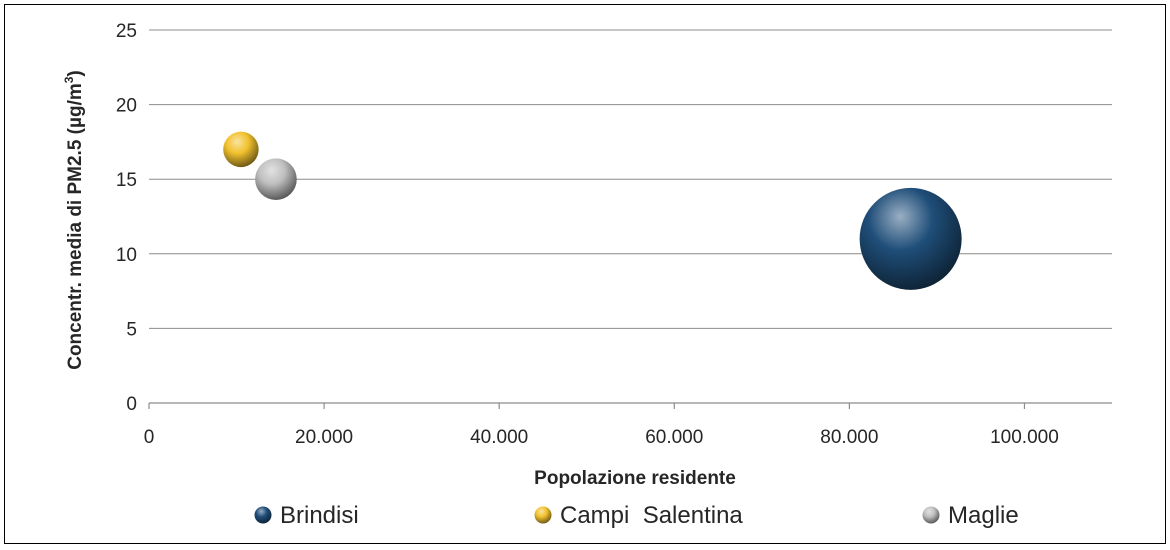 This screenshot has width=1170, height=550. I want to click on y-axis-title: Concentr. media di PM2.5 (µg/m3), so click(74, 220).